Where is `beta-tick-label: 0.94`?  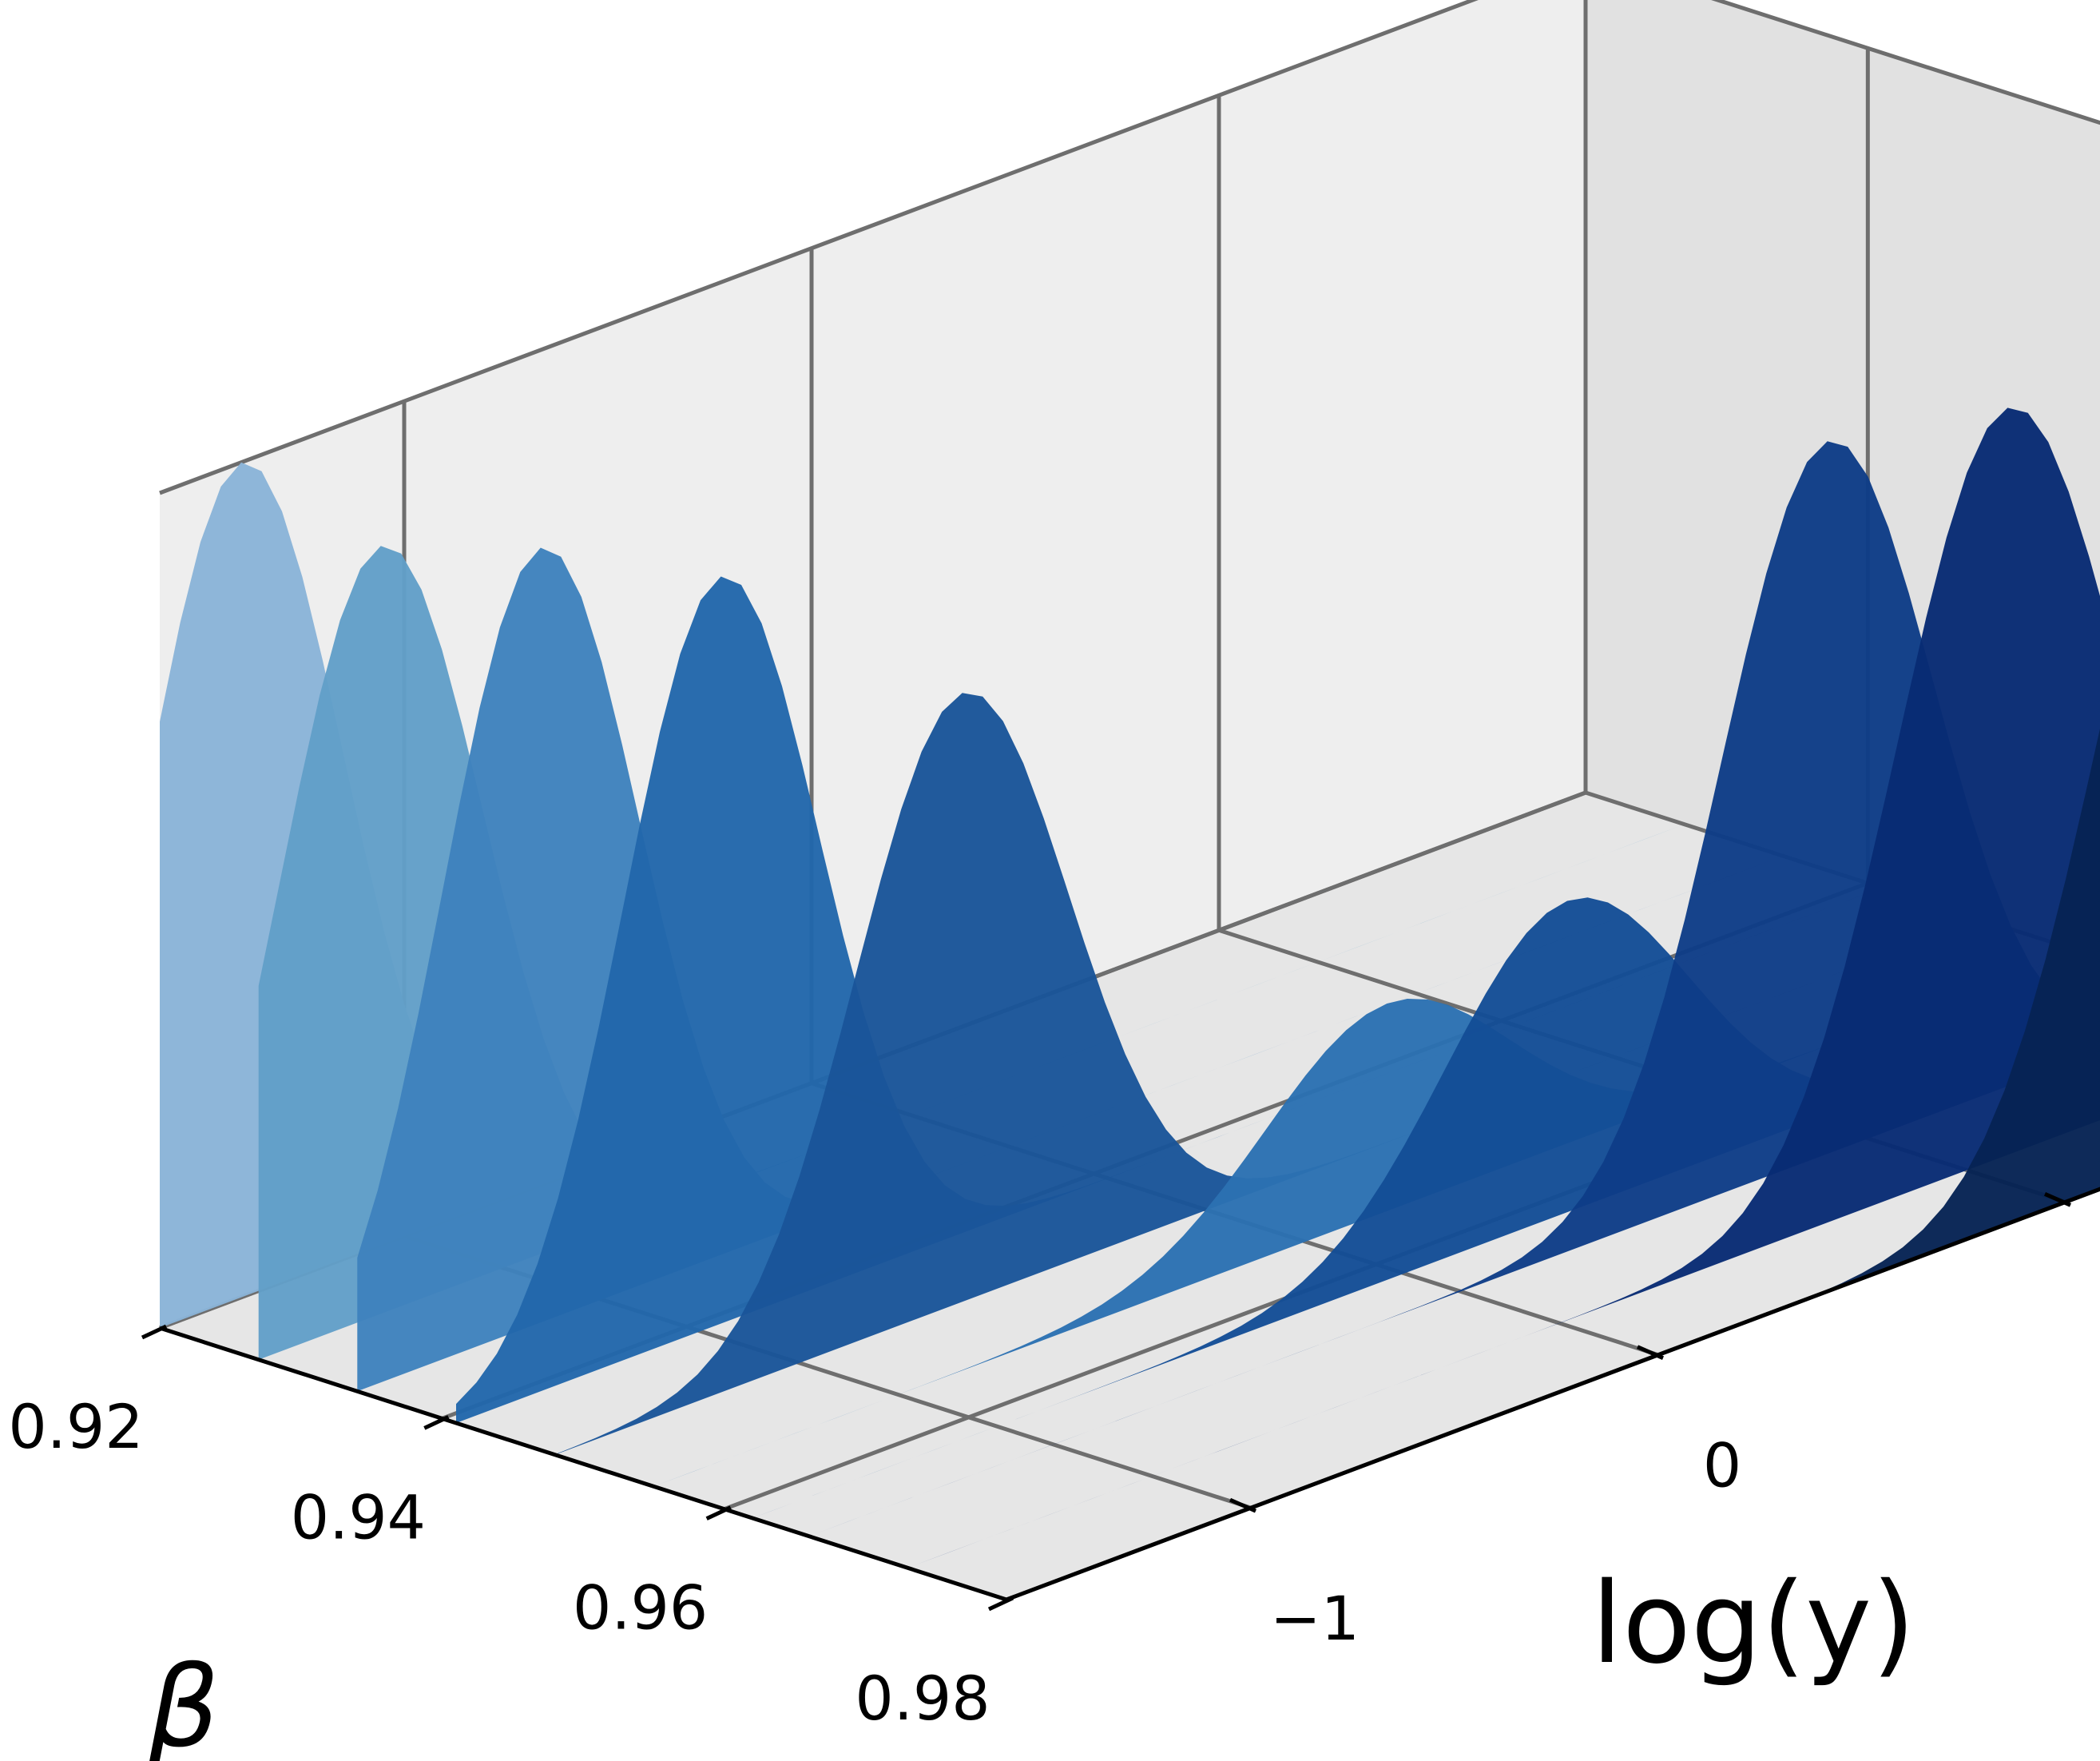 beta-tick-label: 0.94 is located at coordinates (358, 1517).